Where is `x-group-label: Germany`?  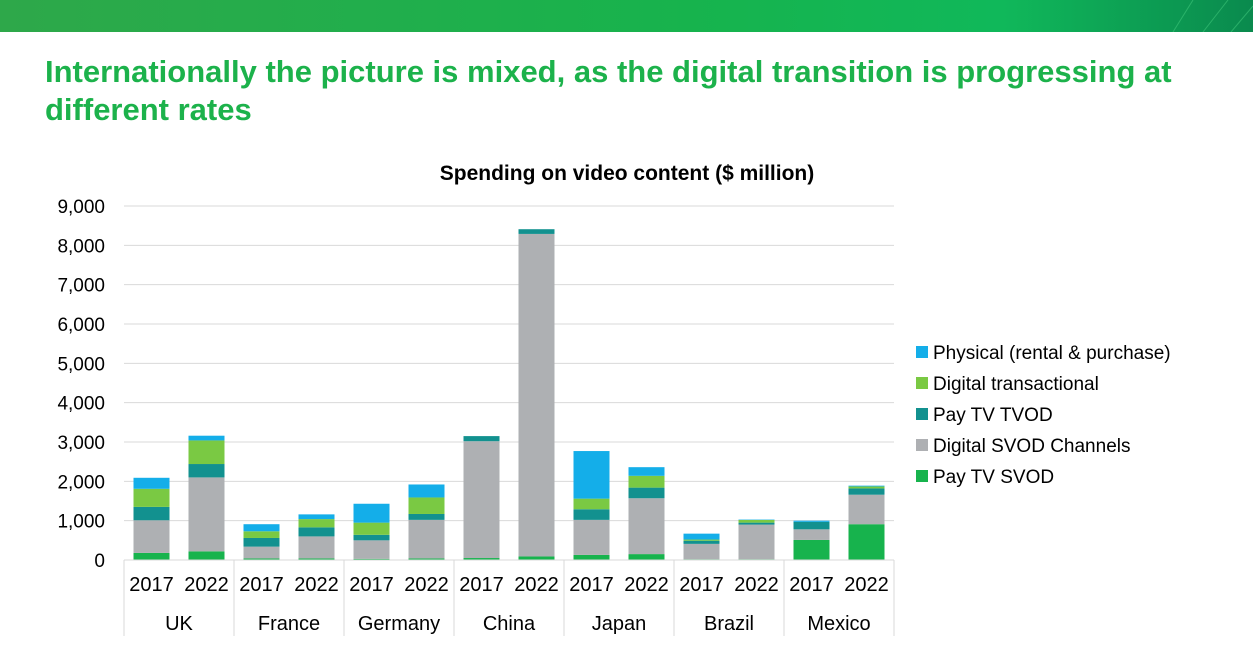 x-group-label: Germany is located at coordinates (399, 624).